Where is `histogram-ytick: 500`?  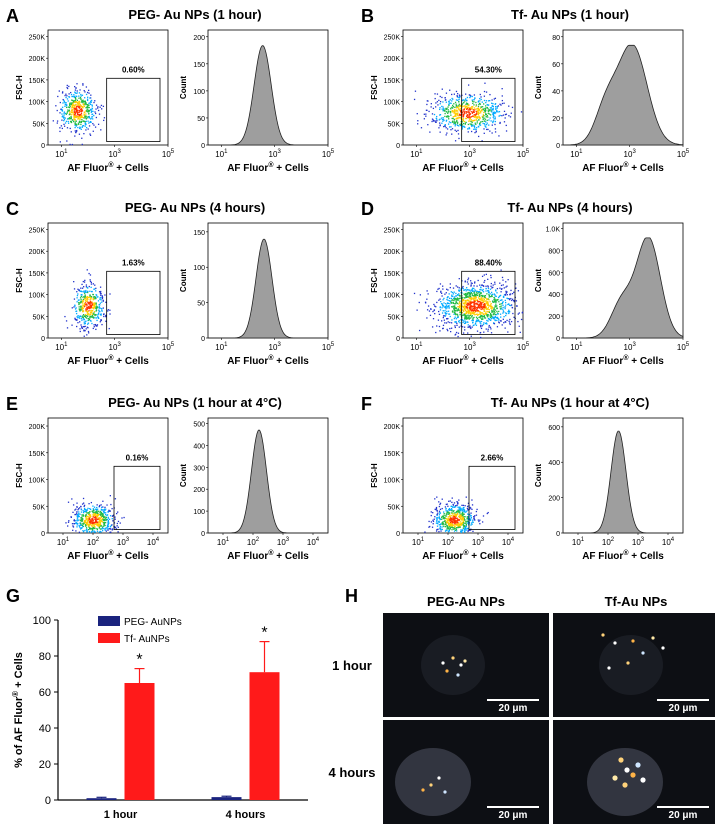 histogram-ytick: 500 is located at coordinates (199, 424).